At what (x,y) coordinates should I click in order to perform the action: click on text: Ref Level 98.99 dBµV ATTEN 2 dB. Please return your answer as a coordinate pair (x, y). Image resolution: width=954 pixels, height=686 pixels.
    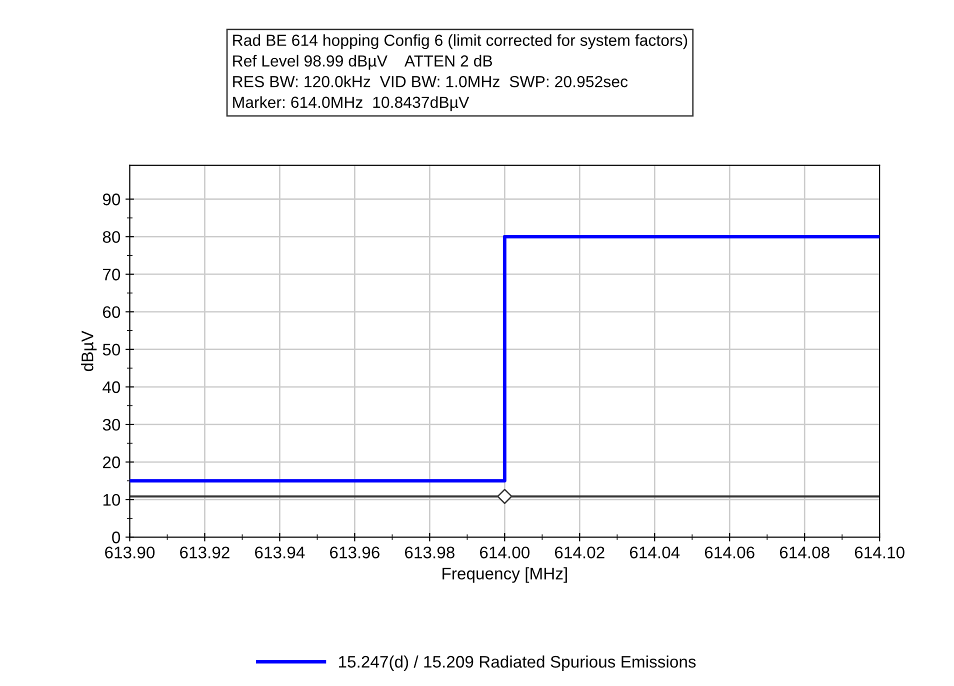
    Looking at the image, I should click on (362, 62).